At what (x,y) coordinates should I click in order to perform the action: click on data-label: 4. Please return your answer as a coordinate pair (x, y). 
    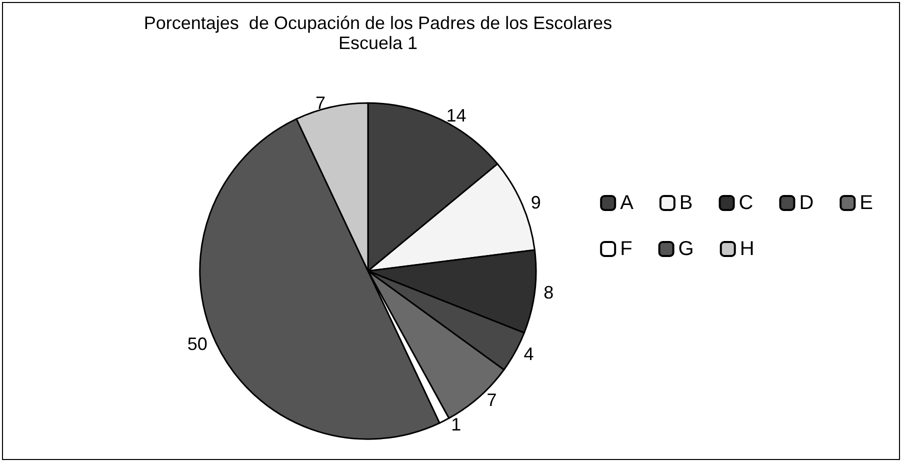
    Looking at the image, I should click on (529, 354).